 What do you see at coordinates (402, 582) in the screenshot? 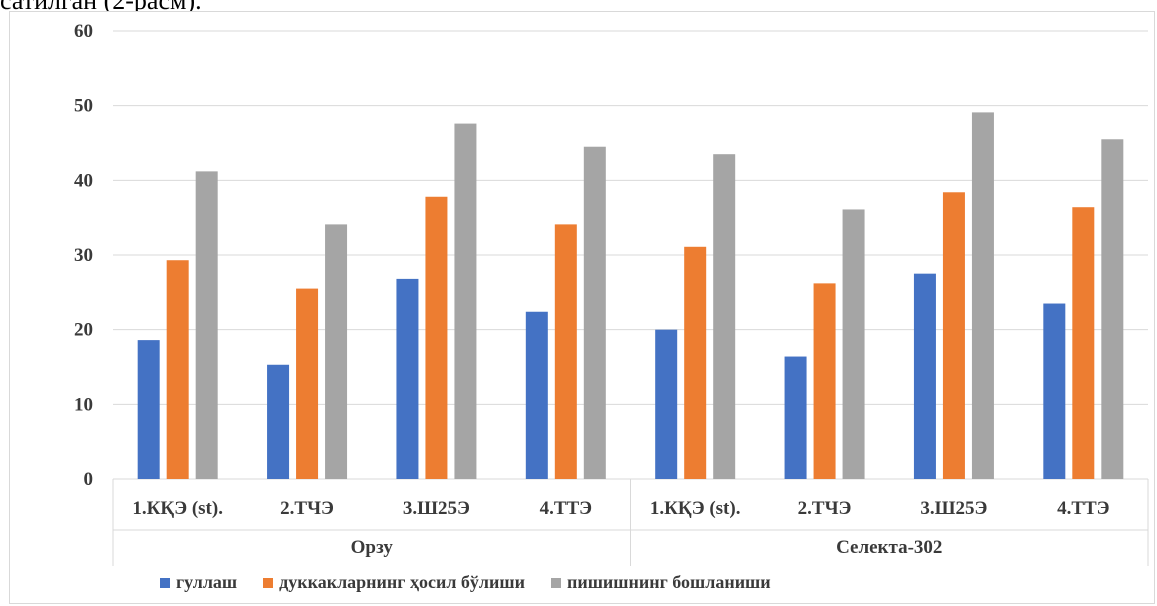
I see `legend-label: дуккакларнинг ҳосил бўлиши` at bounding box center [402, 582].